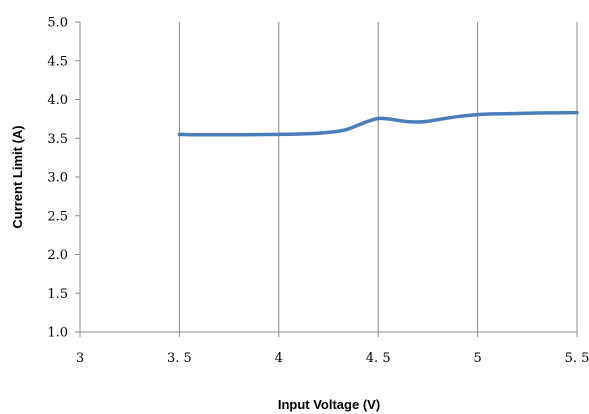  I want to click on series-layer, so click(378, 123).